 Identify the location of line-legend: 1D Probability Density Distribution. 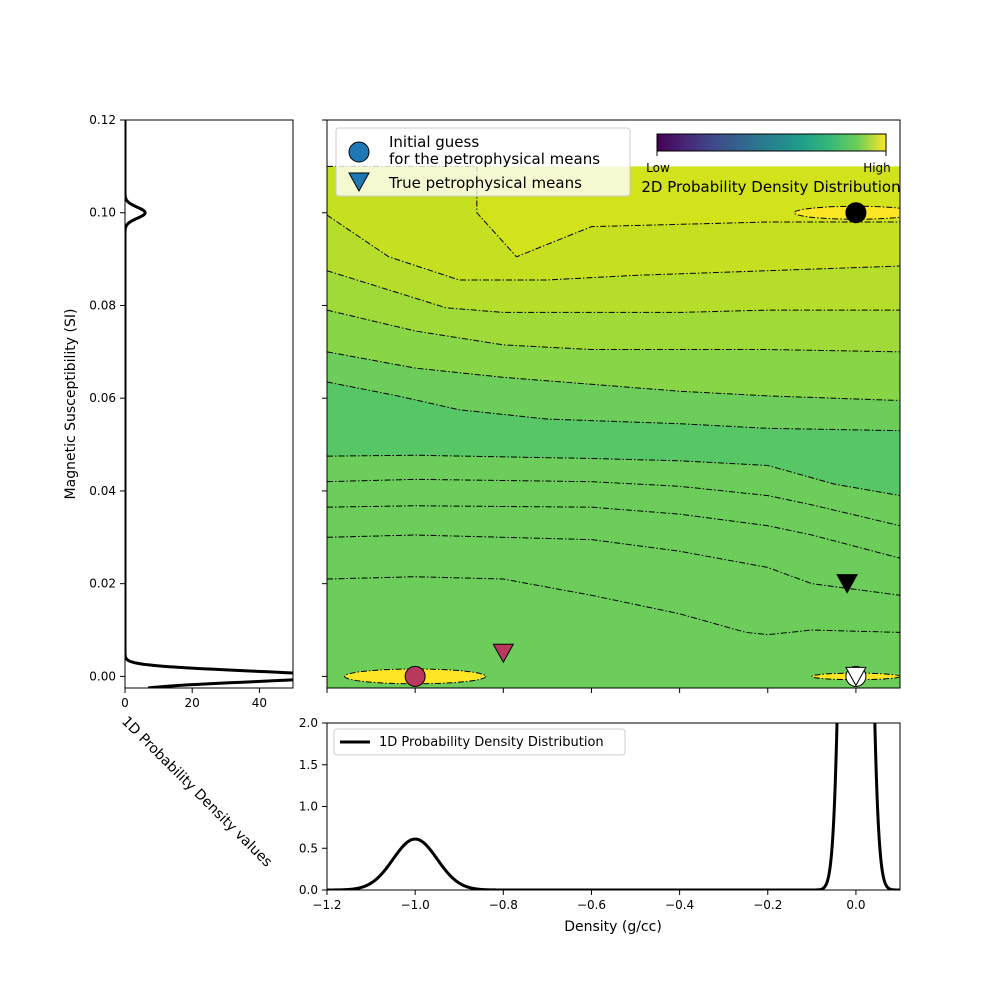
(479, 742).